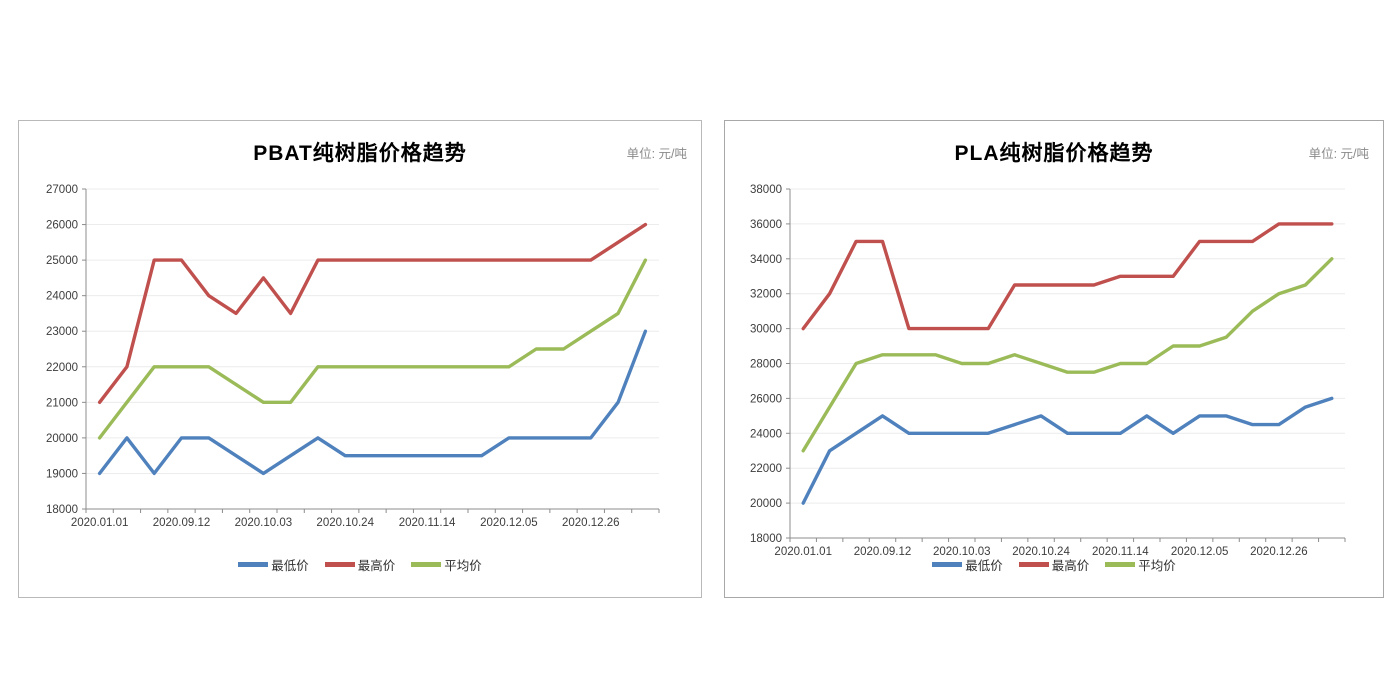 Image resolution: width=1400 pixels, height=700 pixels. I want to click on pla-unit-label: 单位: 元/吨, so click(1338, 154).